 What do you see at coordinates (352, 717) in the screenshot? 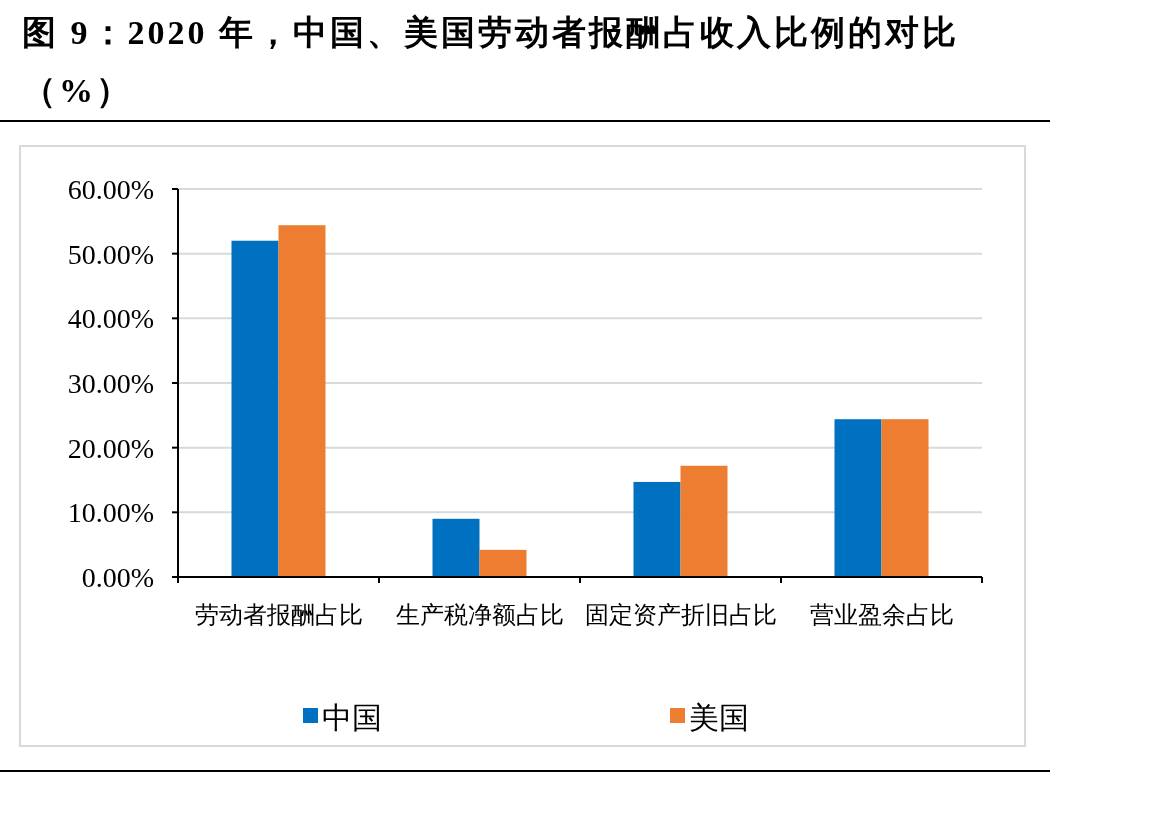
I see `legend-label: 中国` at bounding box center [352, 717].